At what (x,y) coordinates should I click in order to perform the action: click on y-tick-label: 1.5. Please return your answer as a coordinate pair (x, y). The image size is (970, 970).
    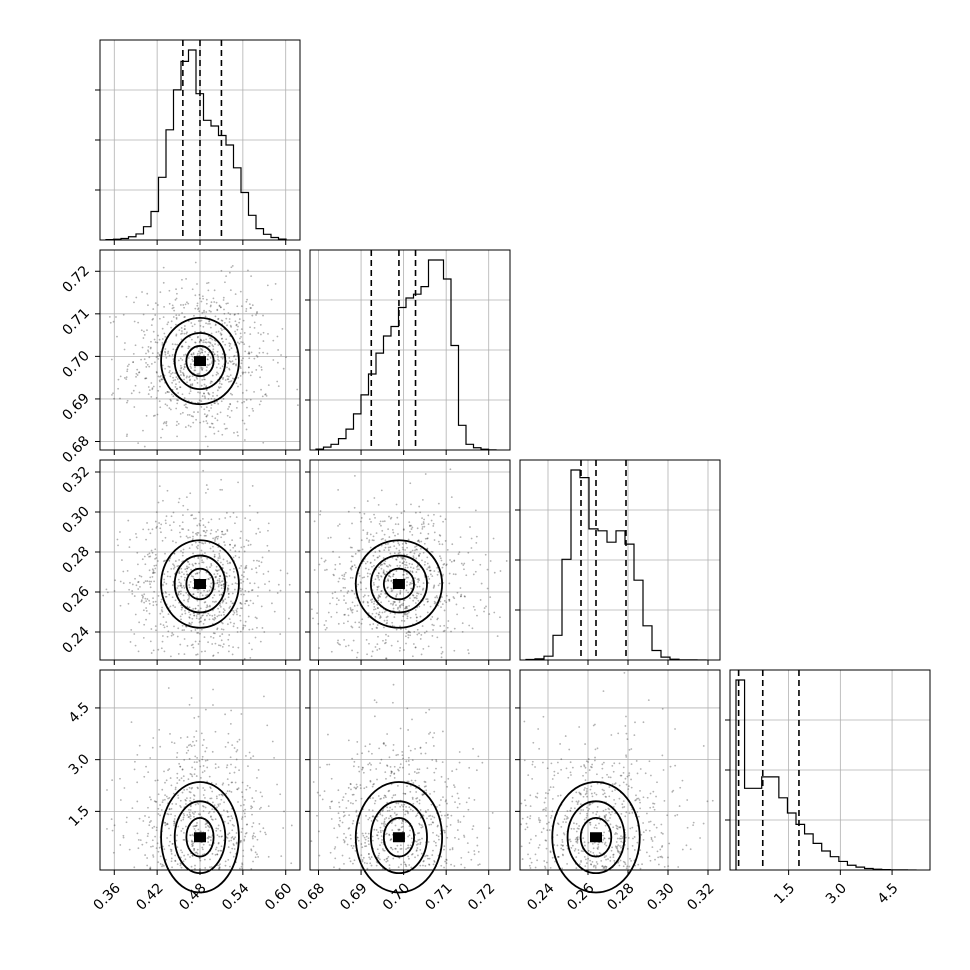
    Looking at the image, I should click on (79, 816).